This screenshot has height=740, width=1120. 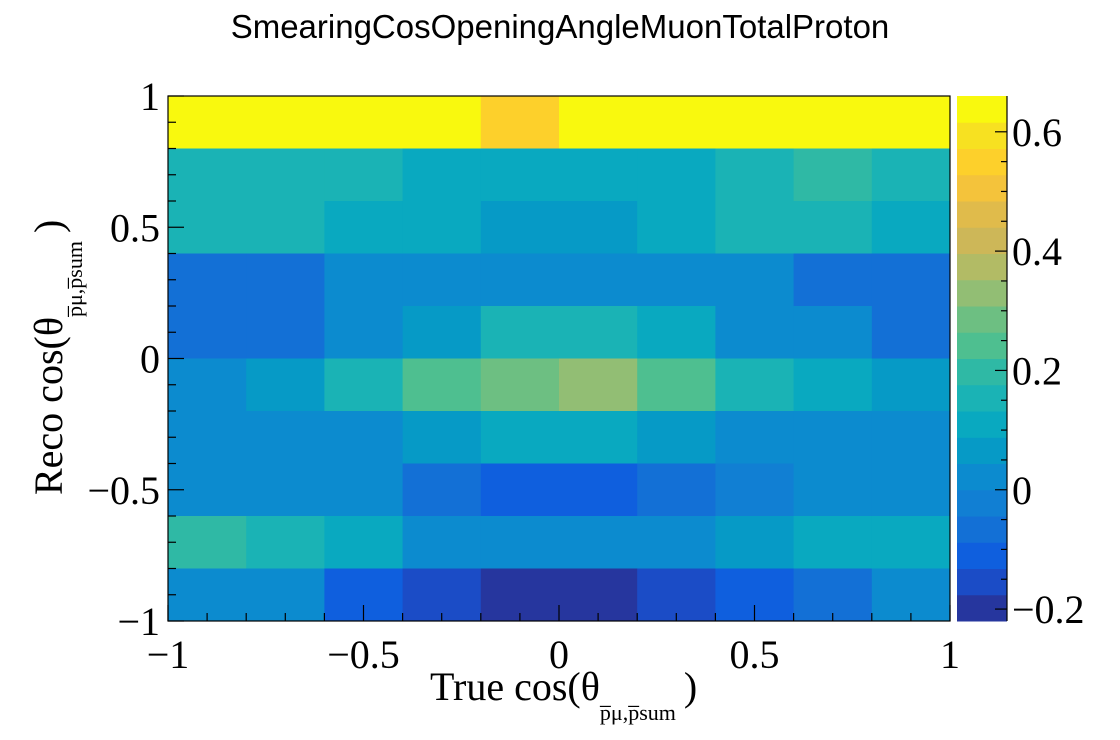 What do you see at coordinates (135, 227) in the screenshot?
I see `y-tick-label: 0.5` at bounding box center [135, 227].